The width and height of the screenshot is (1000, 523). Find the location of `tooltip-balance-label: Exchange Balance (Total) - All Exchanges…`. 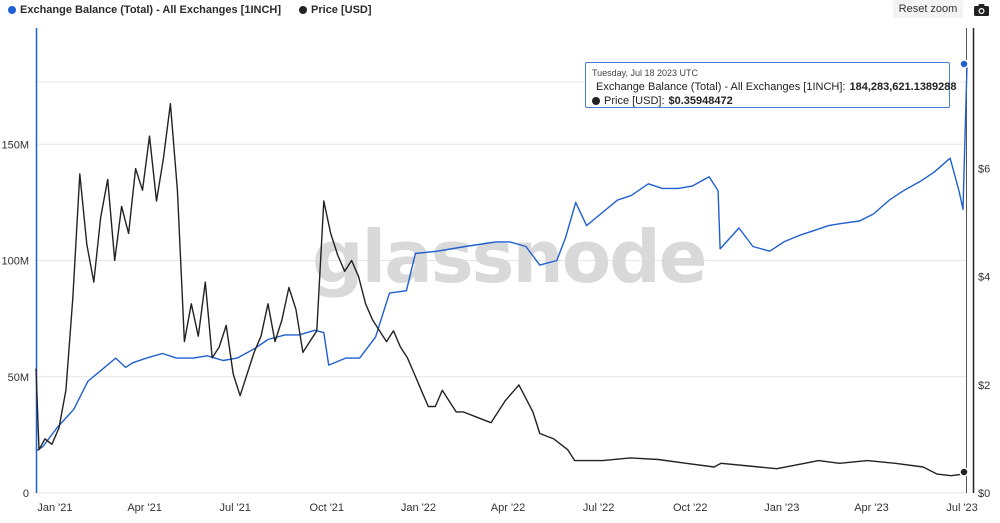

tooltip-balance-label: Exchange Balance (Total) - All Exchanges… is located at coordinates (721, 87).